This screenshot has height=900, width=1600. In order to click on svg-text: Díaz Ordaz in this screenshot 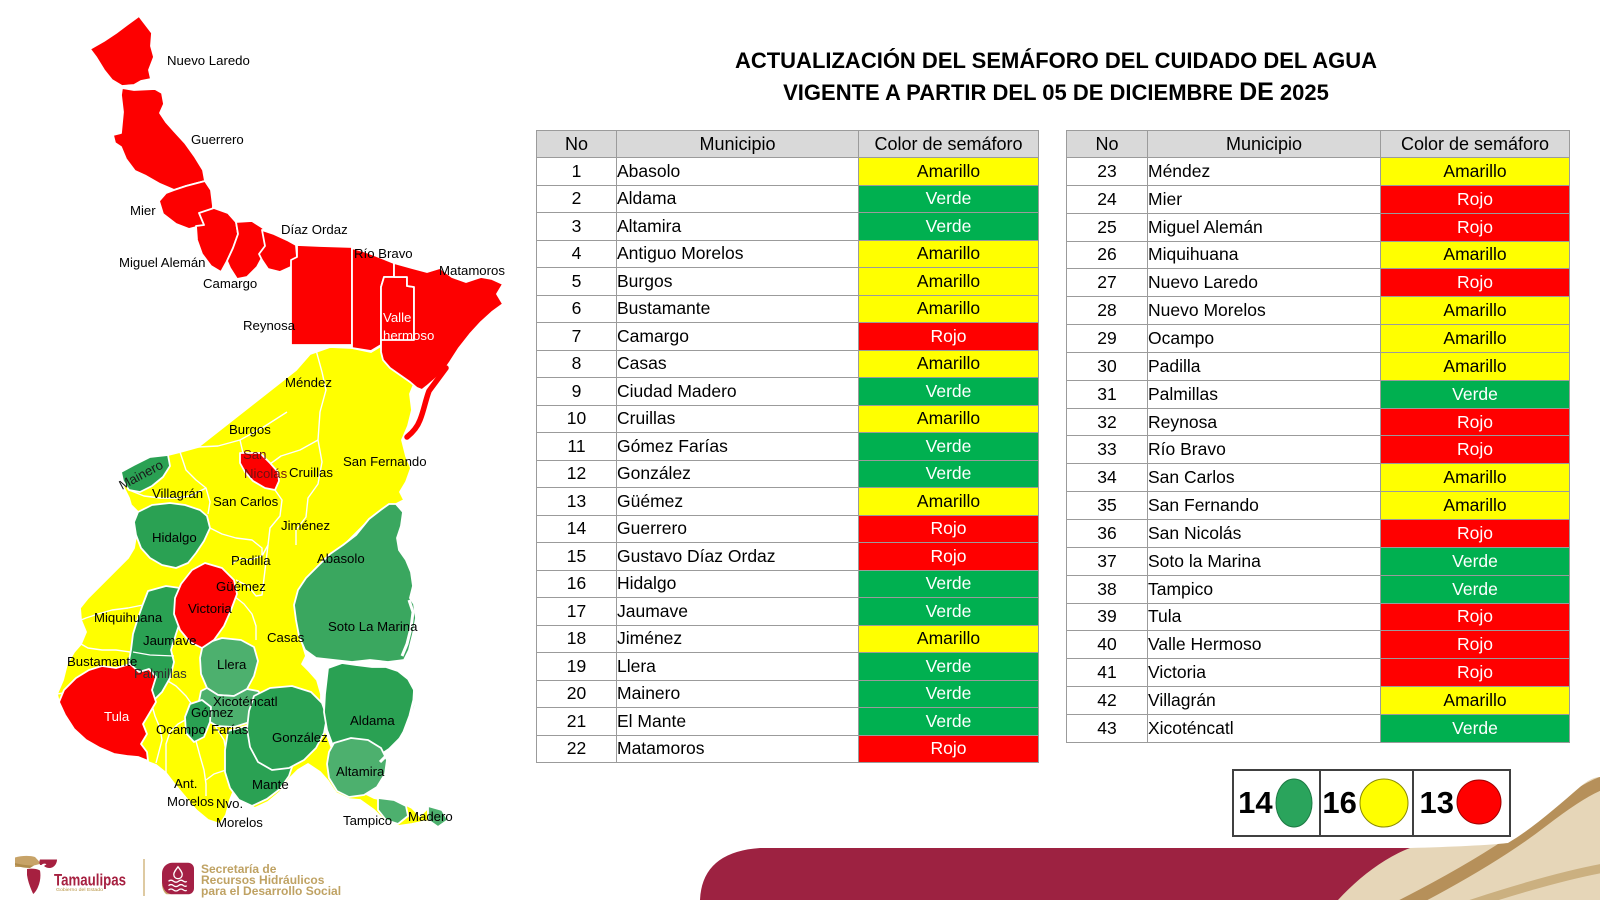, I will do `click(314, 229)`.